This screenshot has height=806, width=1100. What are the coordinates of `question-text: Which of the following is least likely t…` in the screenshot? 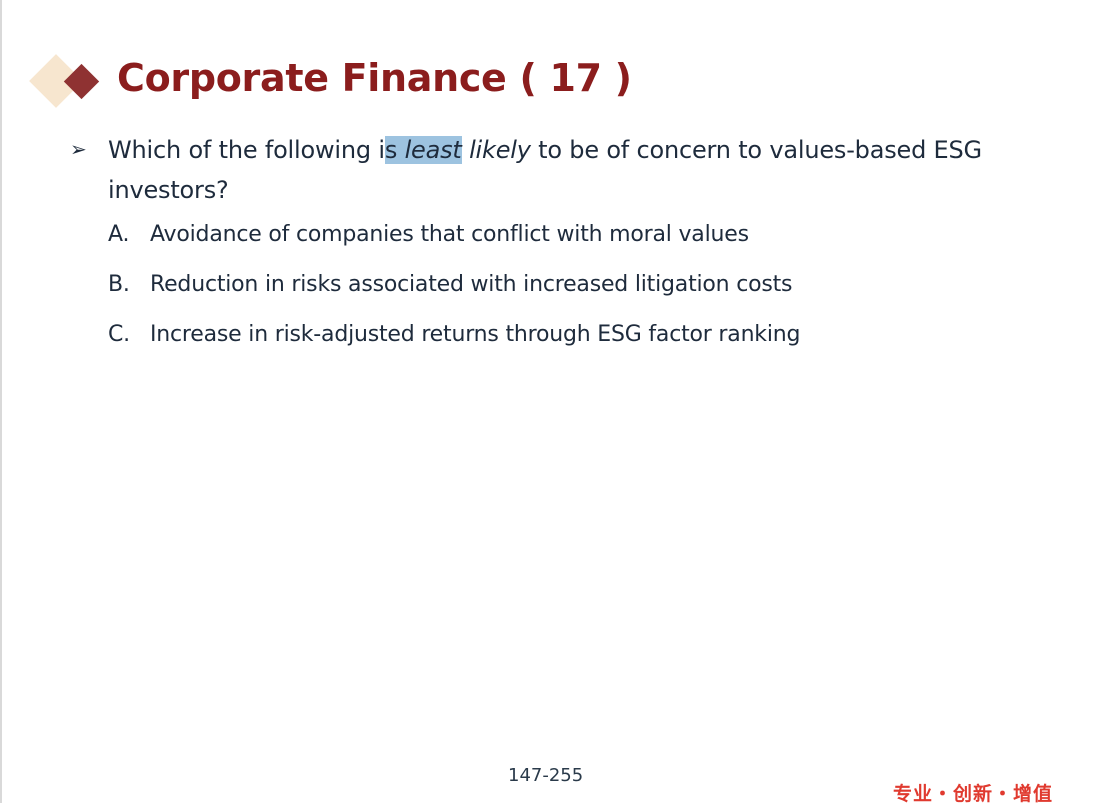 It's located at (583, 170).